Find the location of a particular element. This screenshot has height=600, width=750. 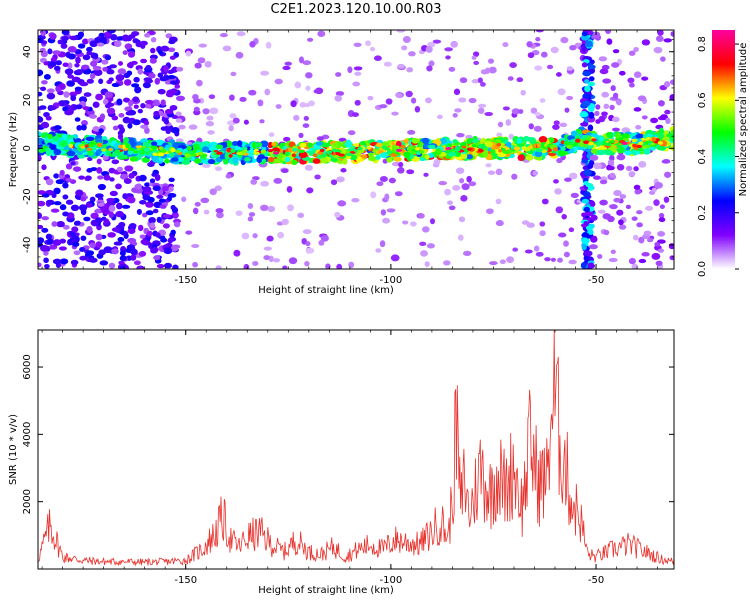

y-tick-label: 6000 is located at coordinates (27, 366).